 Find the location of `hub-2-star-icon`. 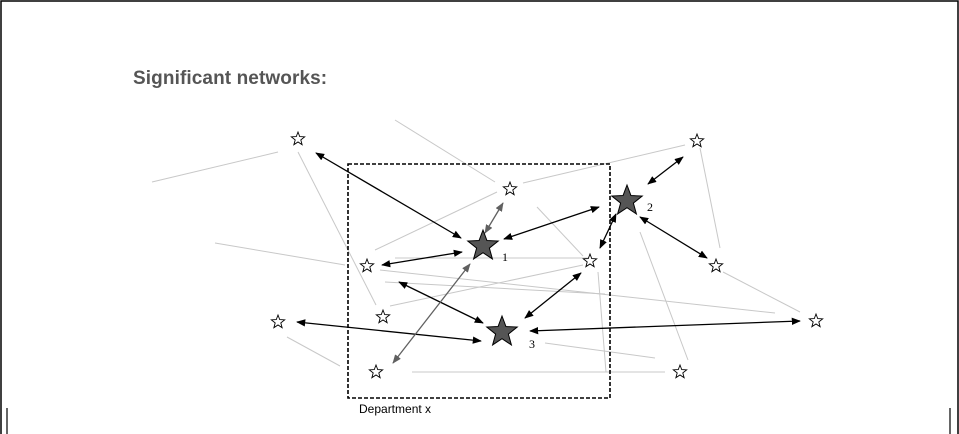

hub-2-star-icon is located at coordinates (627, 199).